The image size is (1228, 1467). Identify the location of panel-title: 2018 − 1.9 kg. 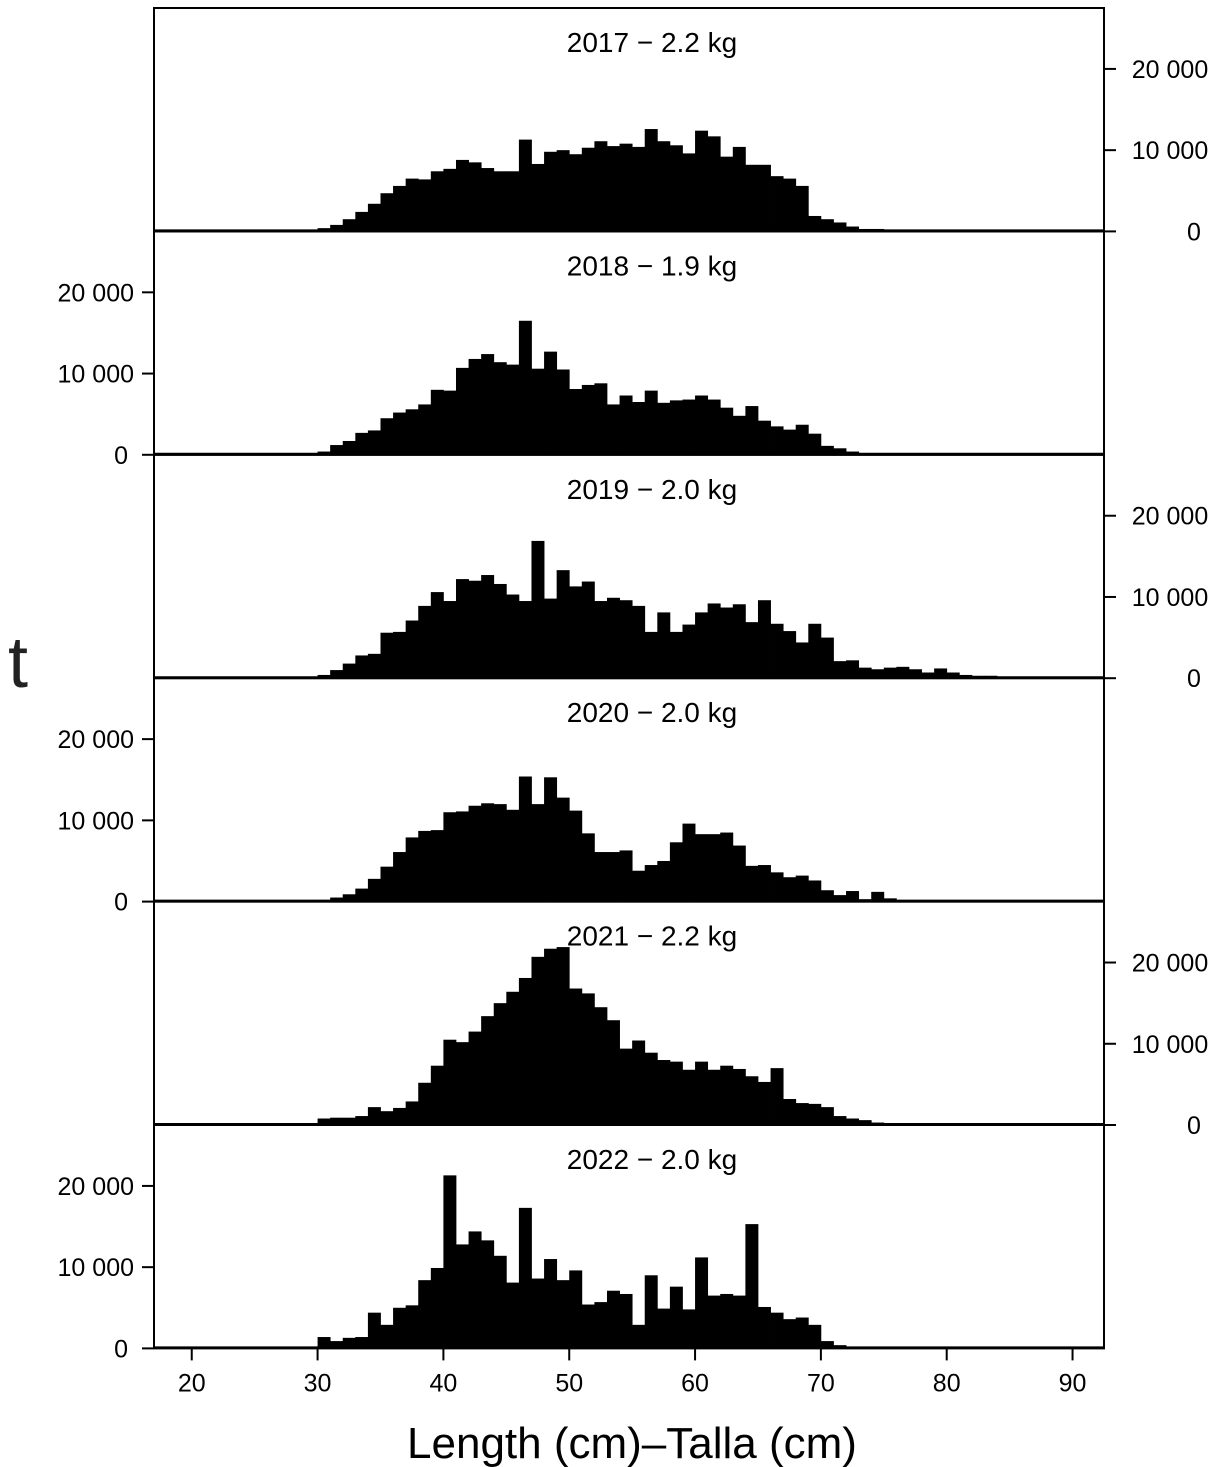
(652, 265).